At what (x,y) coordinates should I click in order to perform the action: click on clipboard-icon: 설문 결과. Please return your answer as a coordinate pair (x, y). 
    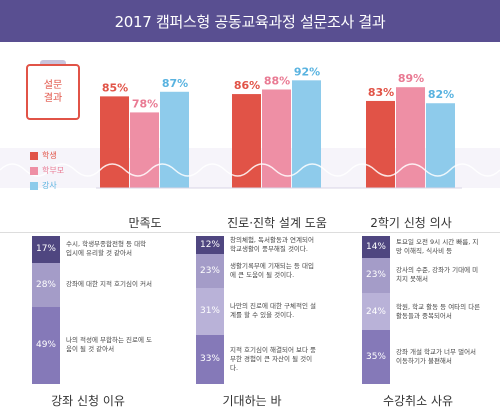
    Looking at the image, I should click on (53, 92).